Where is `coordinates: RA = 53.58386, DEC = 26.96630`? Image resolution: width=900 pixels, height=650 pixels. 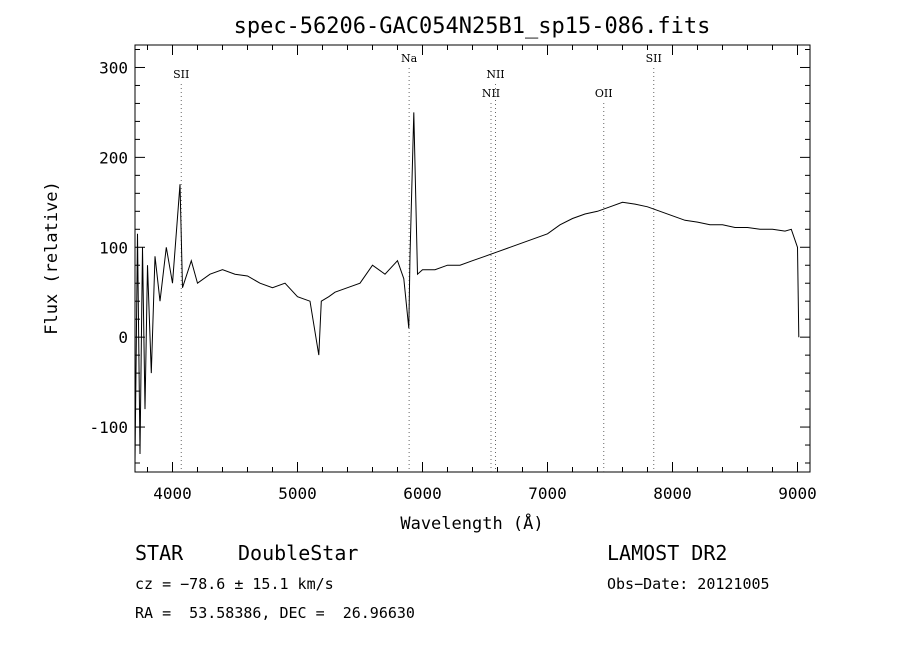 coordinates: RA = 53.58386, DEC = 26.96630 is located at coordinates (275, 613).